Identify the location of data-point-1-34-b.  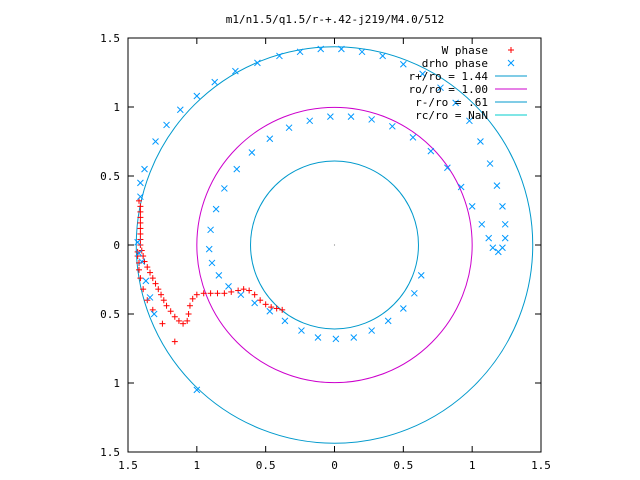
(447, 168).